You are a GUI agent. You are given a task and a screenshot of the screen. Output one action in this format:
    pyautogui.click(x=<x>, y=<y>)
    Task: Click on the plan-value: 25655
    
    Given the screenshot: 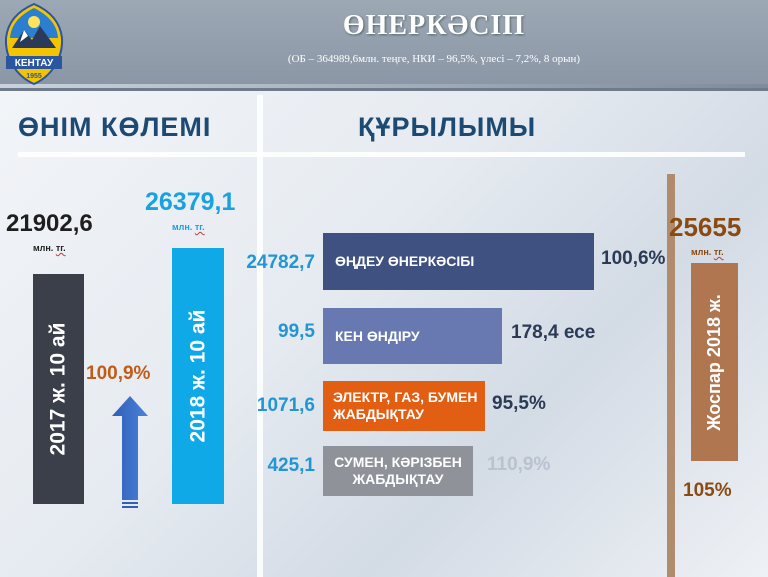 What is the action you would take?
    pyautogui.click(x=705, y=227)
    